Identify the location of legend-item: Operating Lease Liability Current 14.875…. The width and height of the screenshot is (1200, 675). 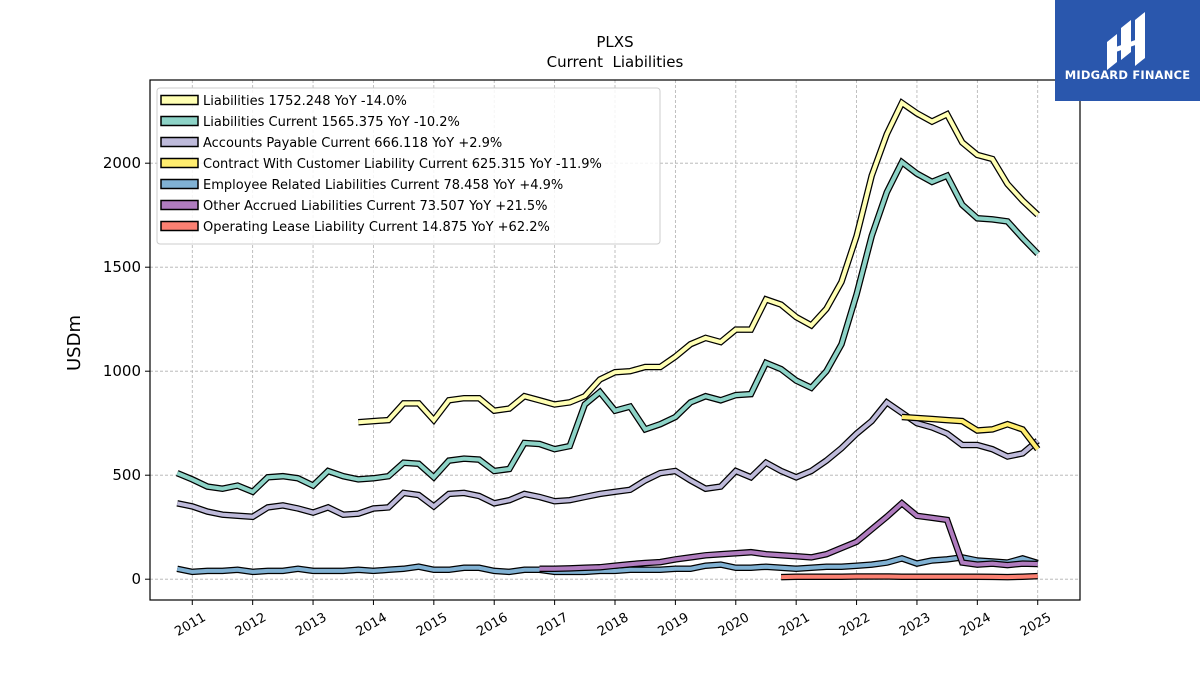
(355, 227).